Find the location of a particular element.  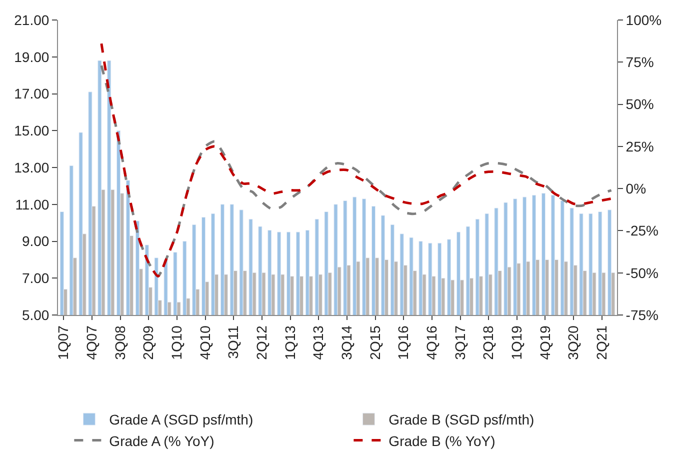

x-tick-label: 1Q16 is located at coordinates (403, 342).